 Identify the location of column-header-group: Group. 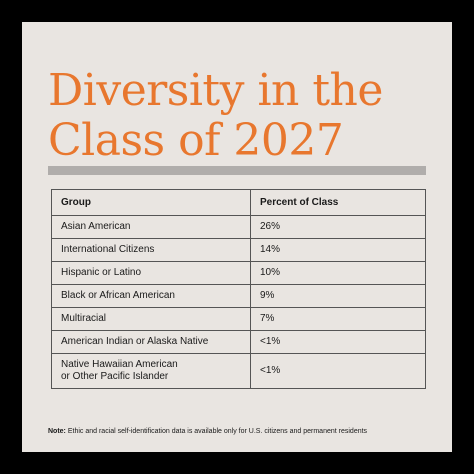
(151, 202).